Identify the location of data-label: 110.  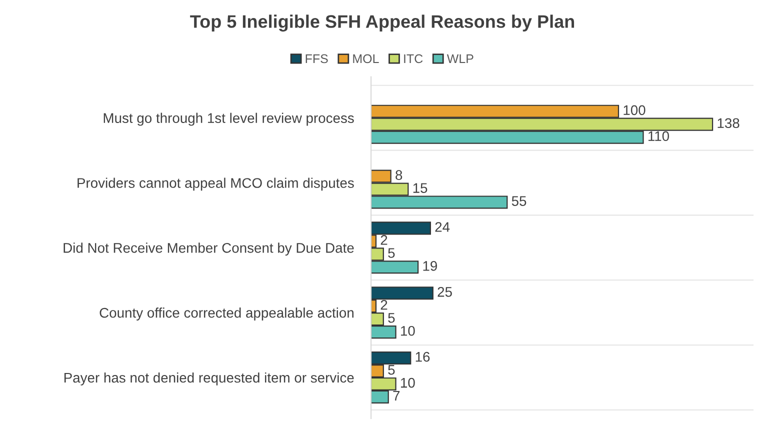
(659, 136).